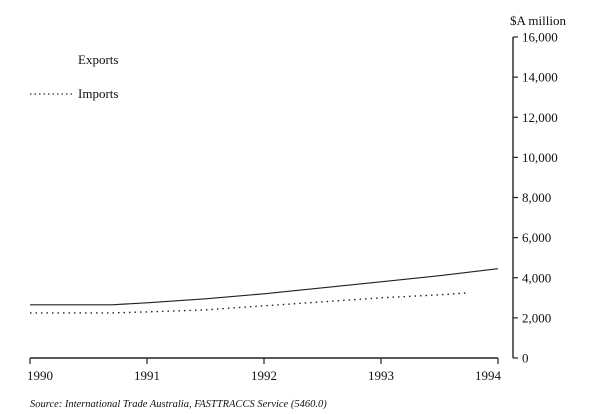 The width and height of the screenshot is (592, 414). I want to click on series-line-exports, so click(264, 287).